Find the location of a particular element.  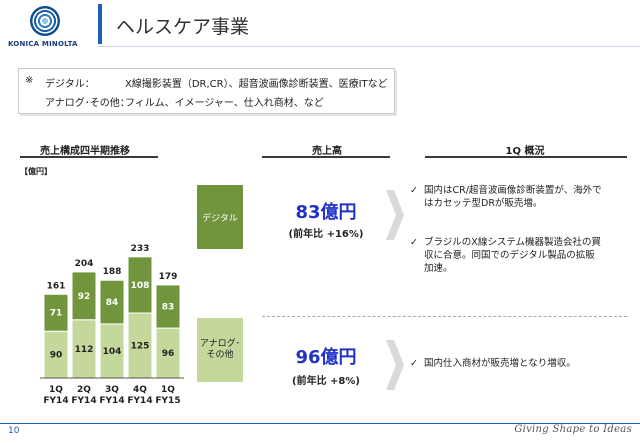

label-analog-3: 125 is located at coordinates (140, 347).